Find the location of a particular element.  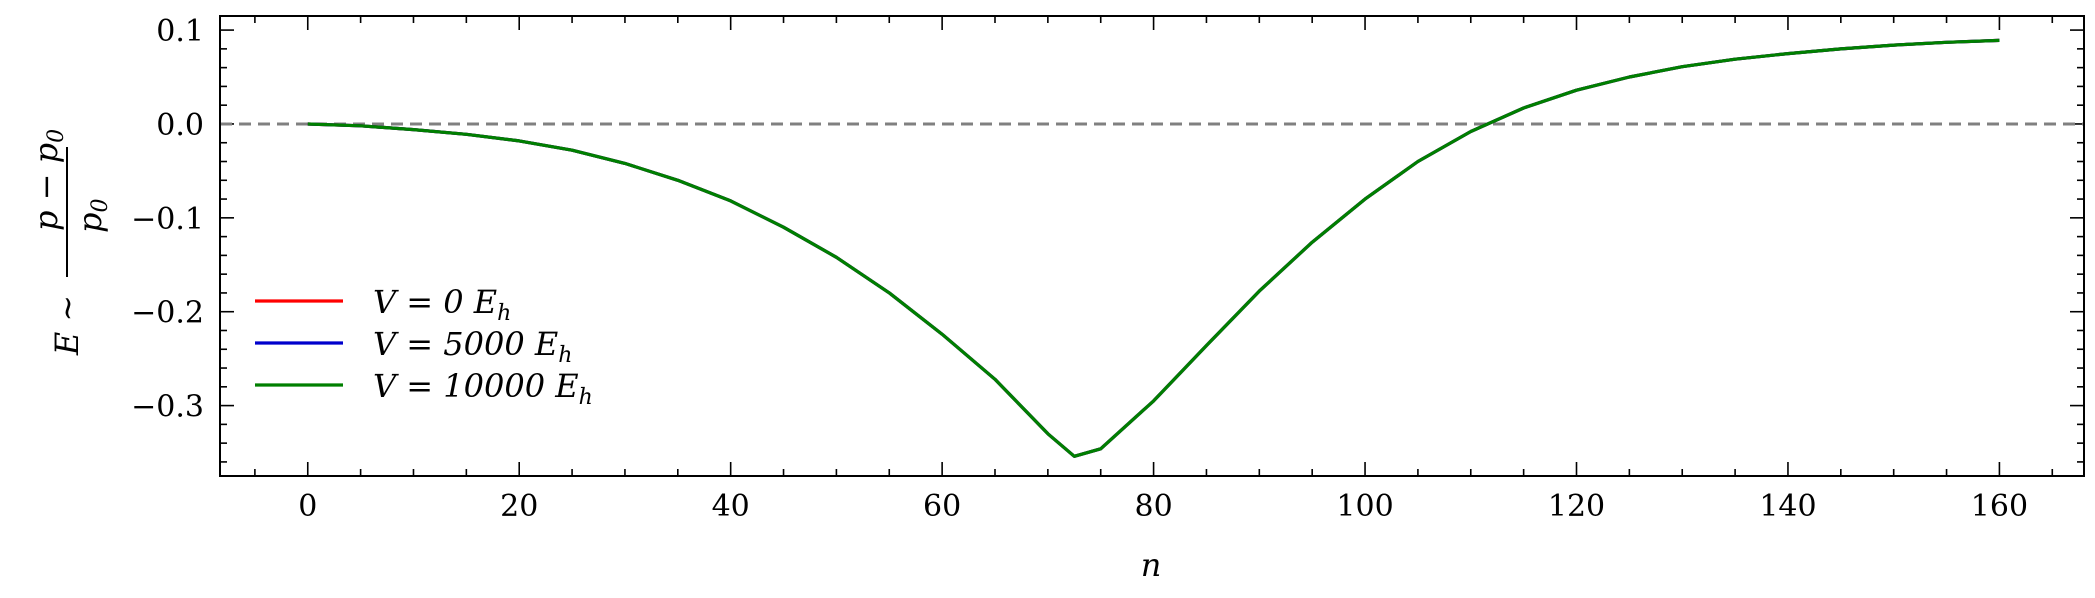

y-tick-label: −0.2 is located at coordinates (167, 313).